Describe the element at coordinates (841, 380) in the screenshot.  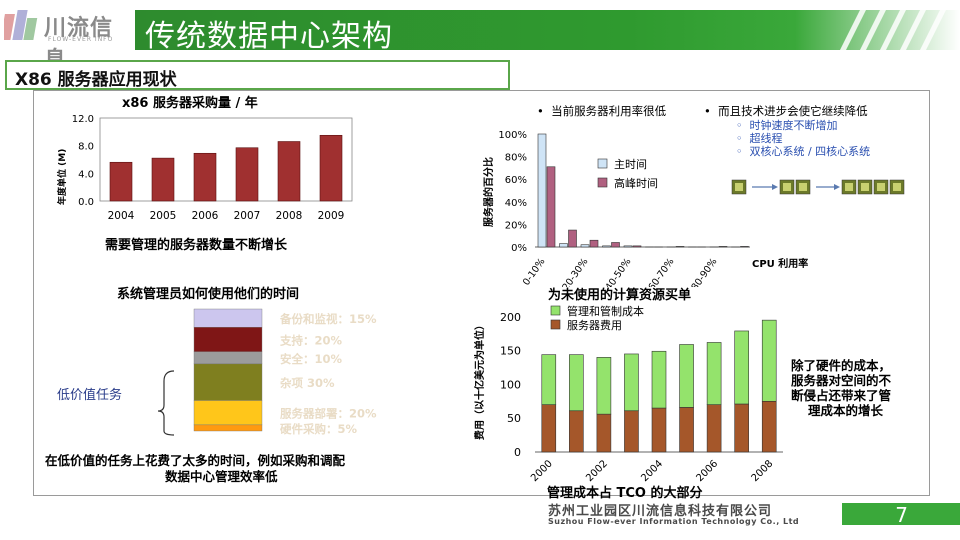
I see `cost-note-2: 服务器对空间的不` at that location.